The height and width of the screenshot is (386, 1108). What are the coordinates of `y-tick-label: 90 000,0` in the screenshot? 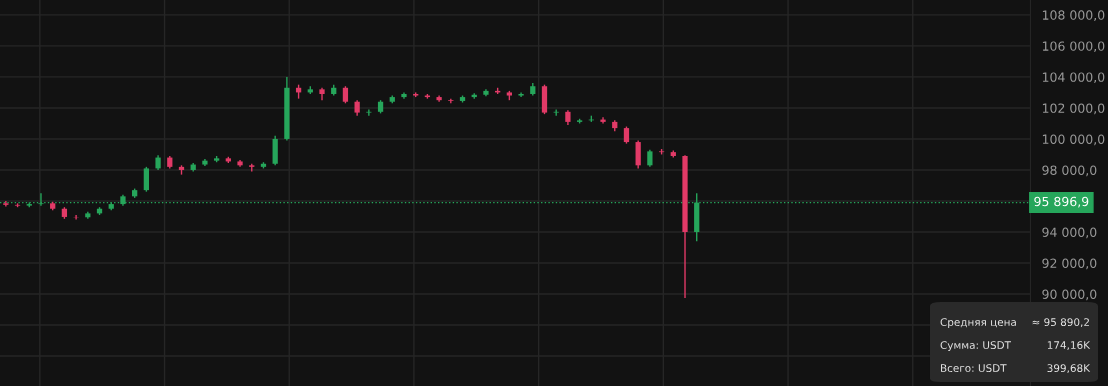 It's located at (1069, 295).